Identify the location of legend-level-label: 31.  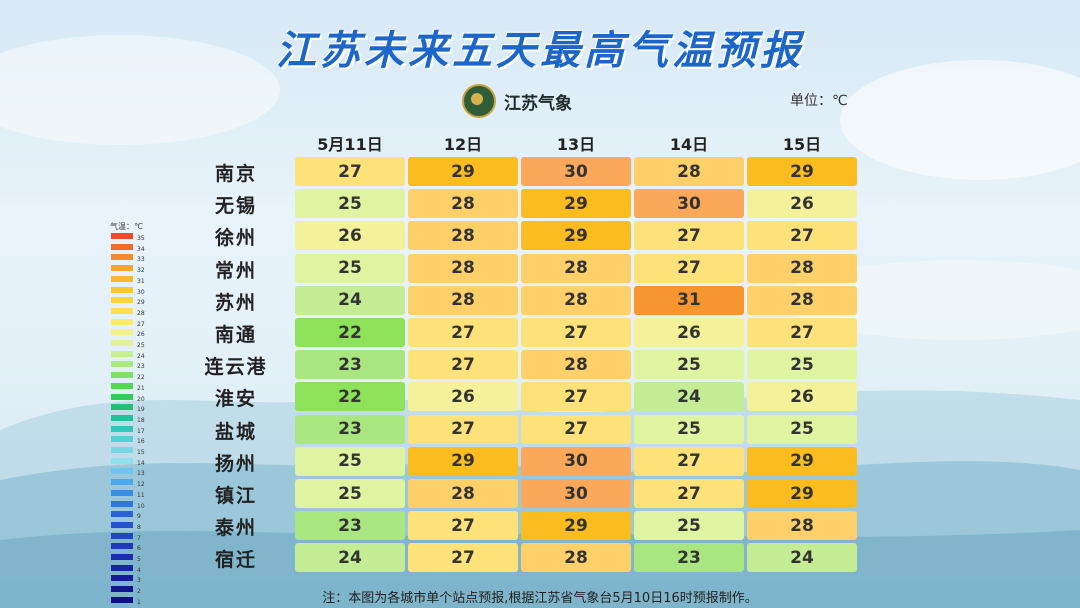
(141, 281).